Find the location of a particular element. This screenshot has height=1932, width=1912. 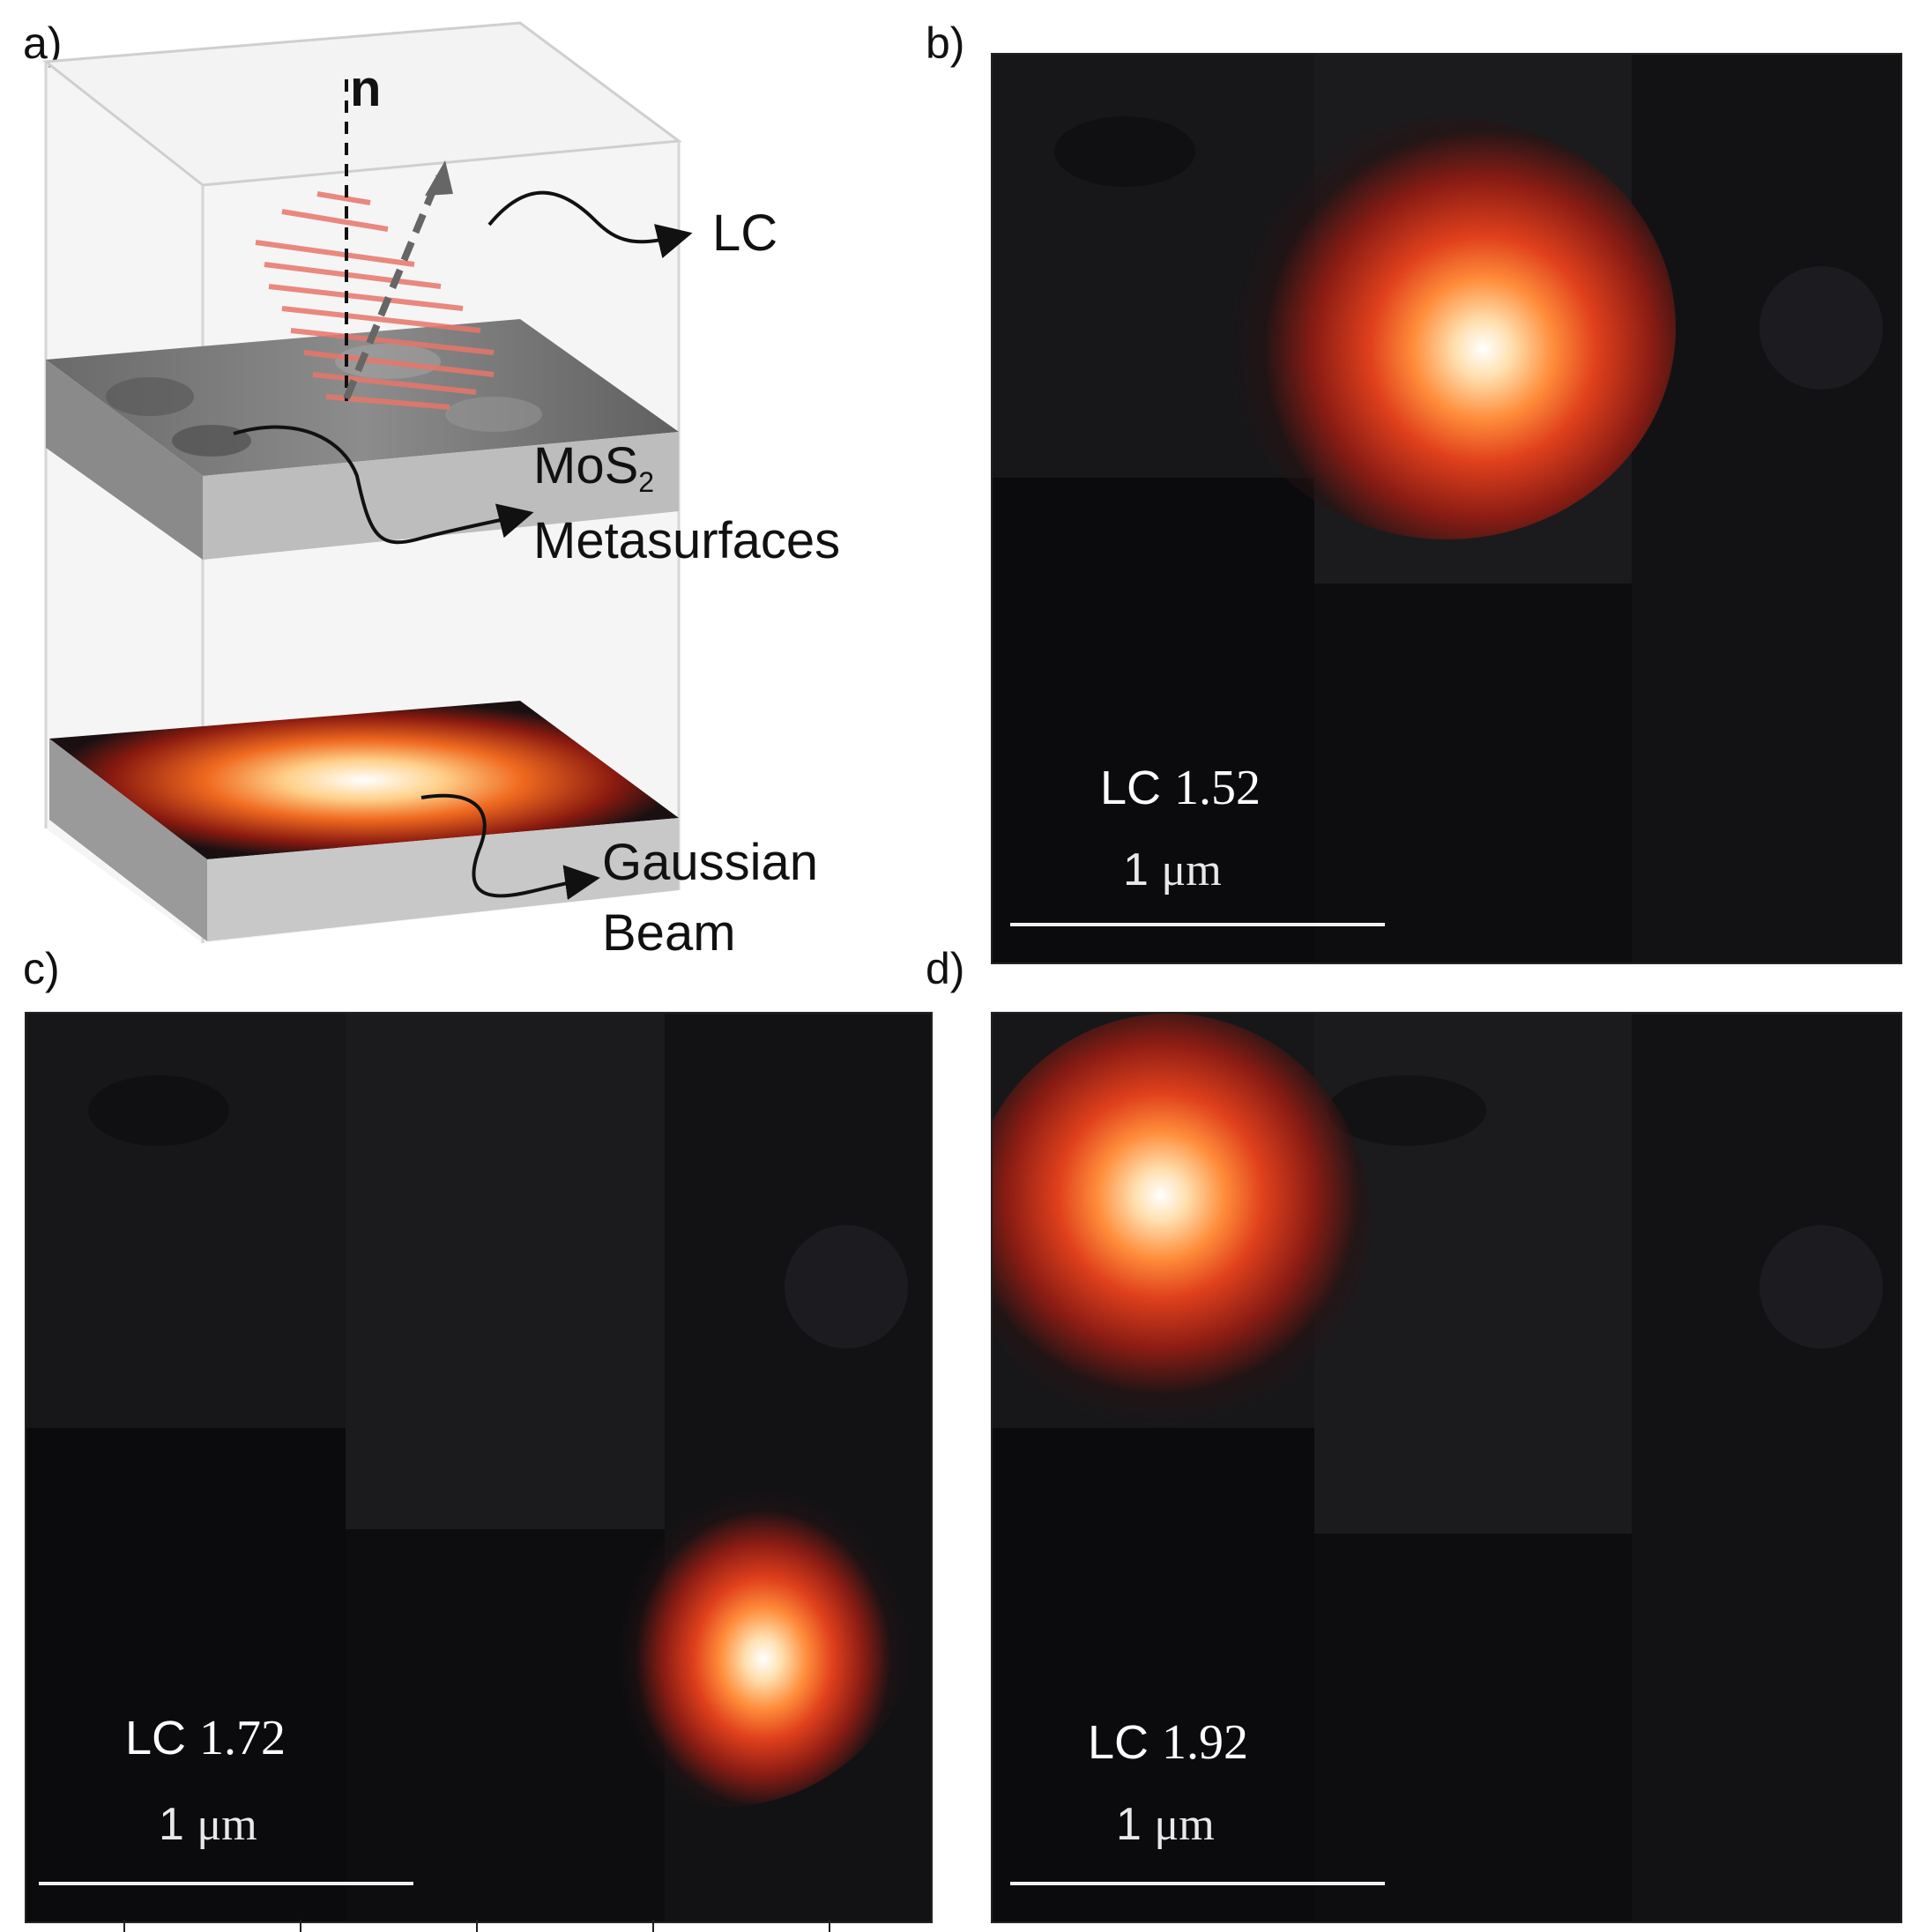

panel-b-scale-label: 1 μm is located at coordinates (1172, 869).